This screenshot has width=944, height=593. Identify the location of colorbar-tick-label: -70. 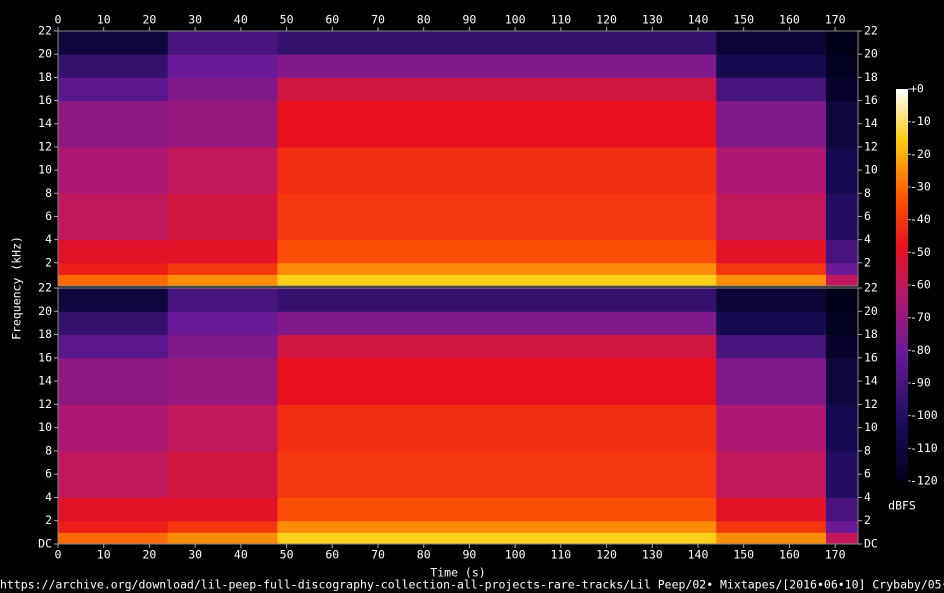
(920, 317).